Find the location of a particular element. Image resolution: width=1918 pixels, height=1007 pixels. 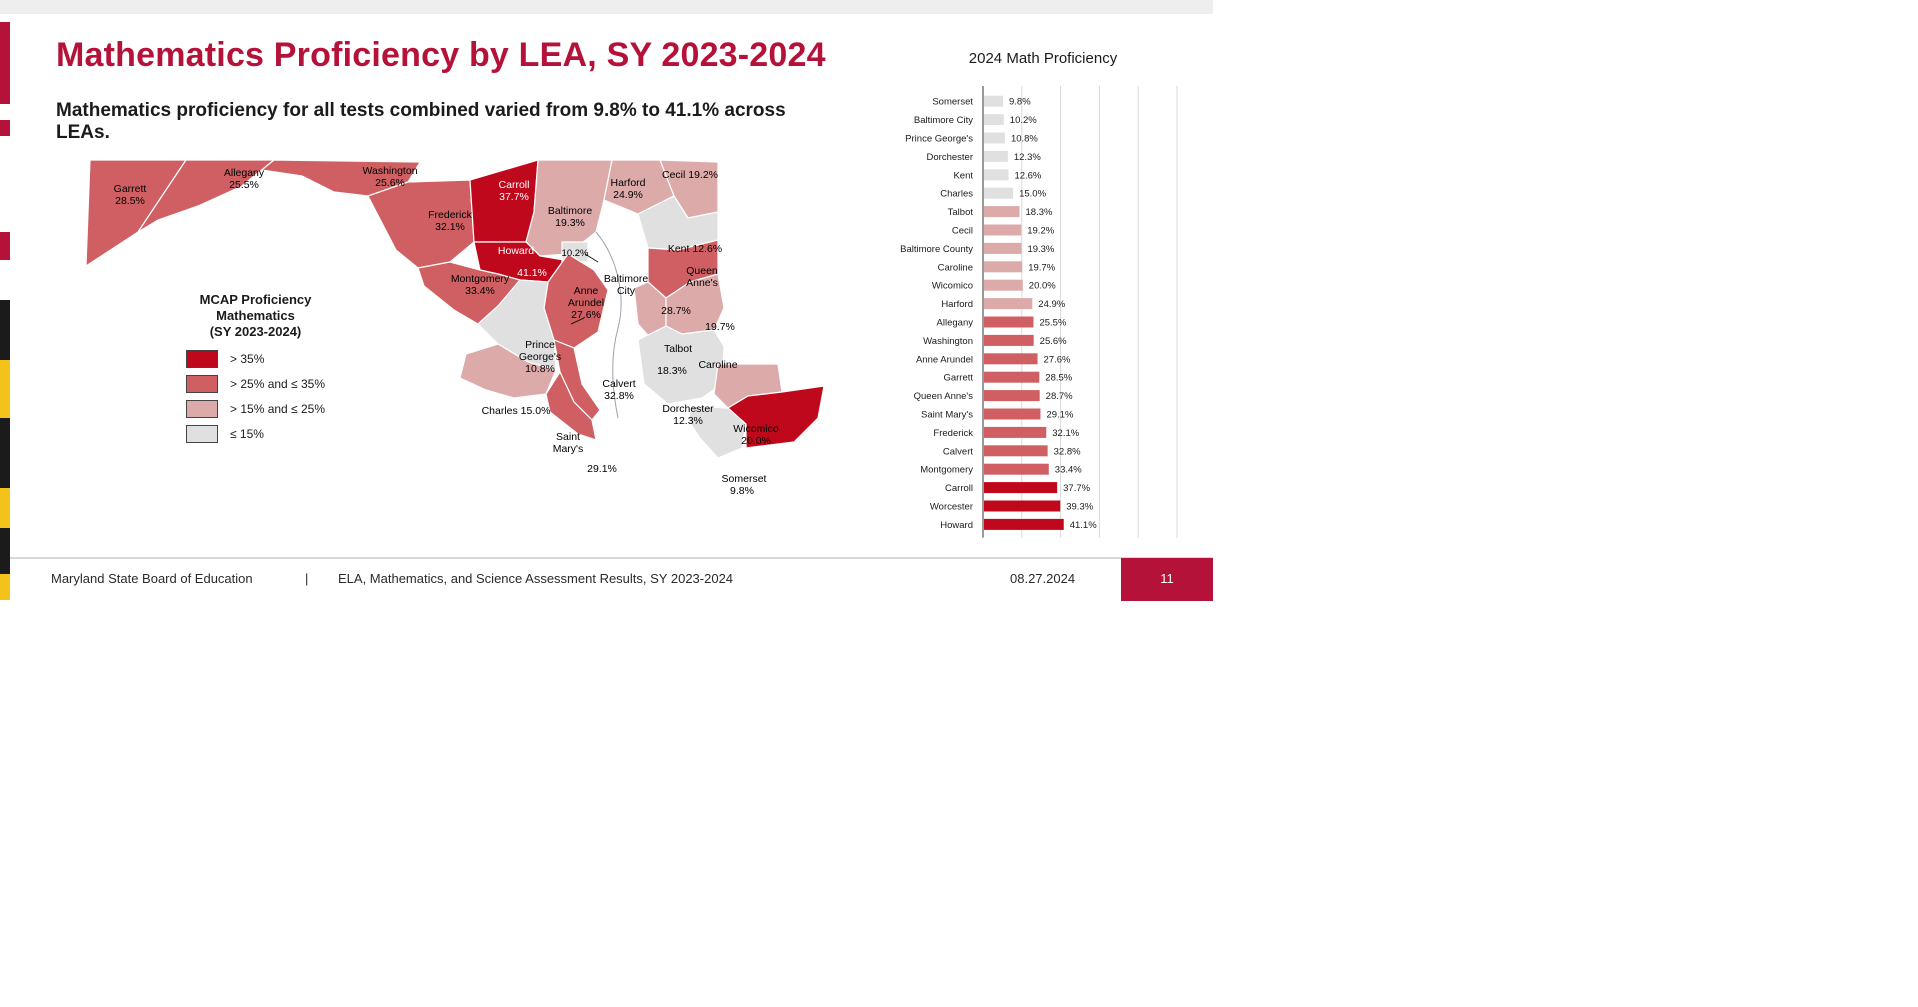

label-carroll-name: Carroll is located at coordinates (514, 185).